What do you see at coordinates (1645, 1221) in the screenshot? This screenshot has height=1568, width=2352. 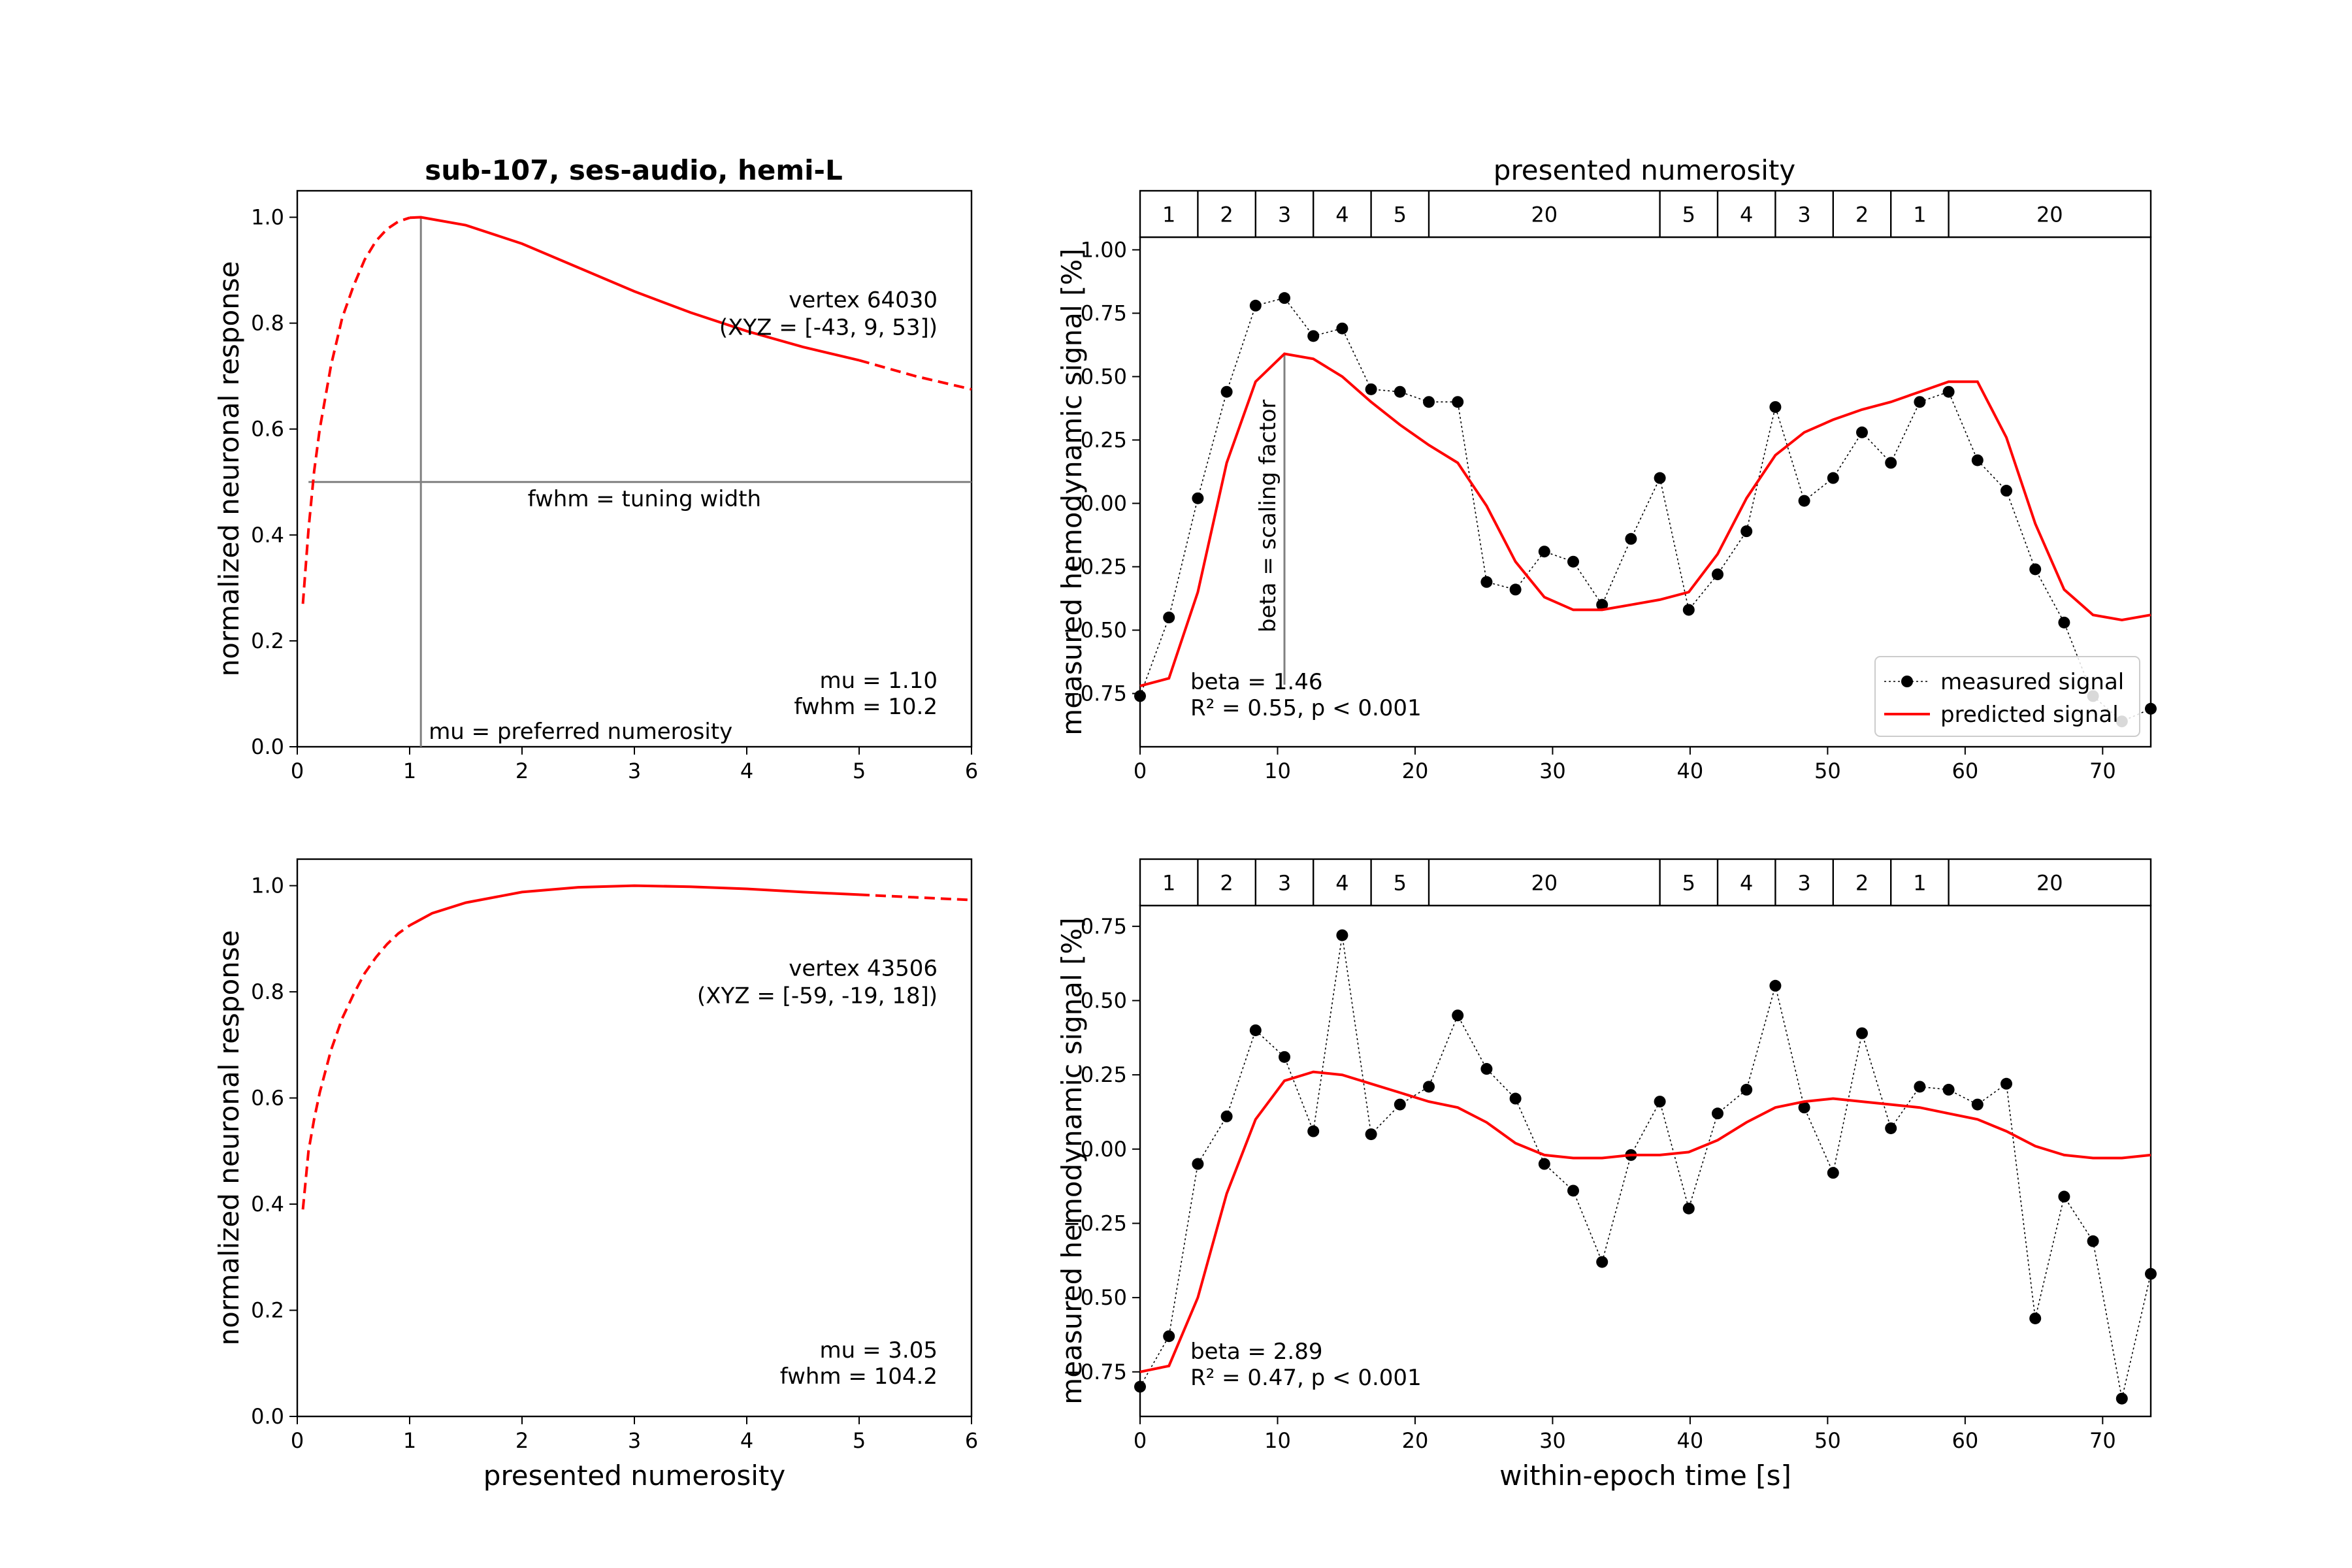 I see `timecourse-bottom-predicted-line` at bounding box center [1645, 1221].